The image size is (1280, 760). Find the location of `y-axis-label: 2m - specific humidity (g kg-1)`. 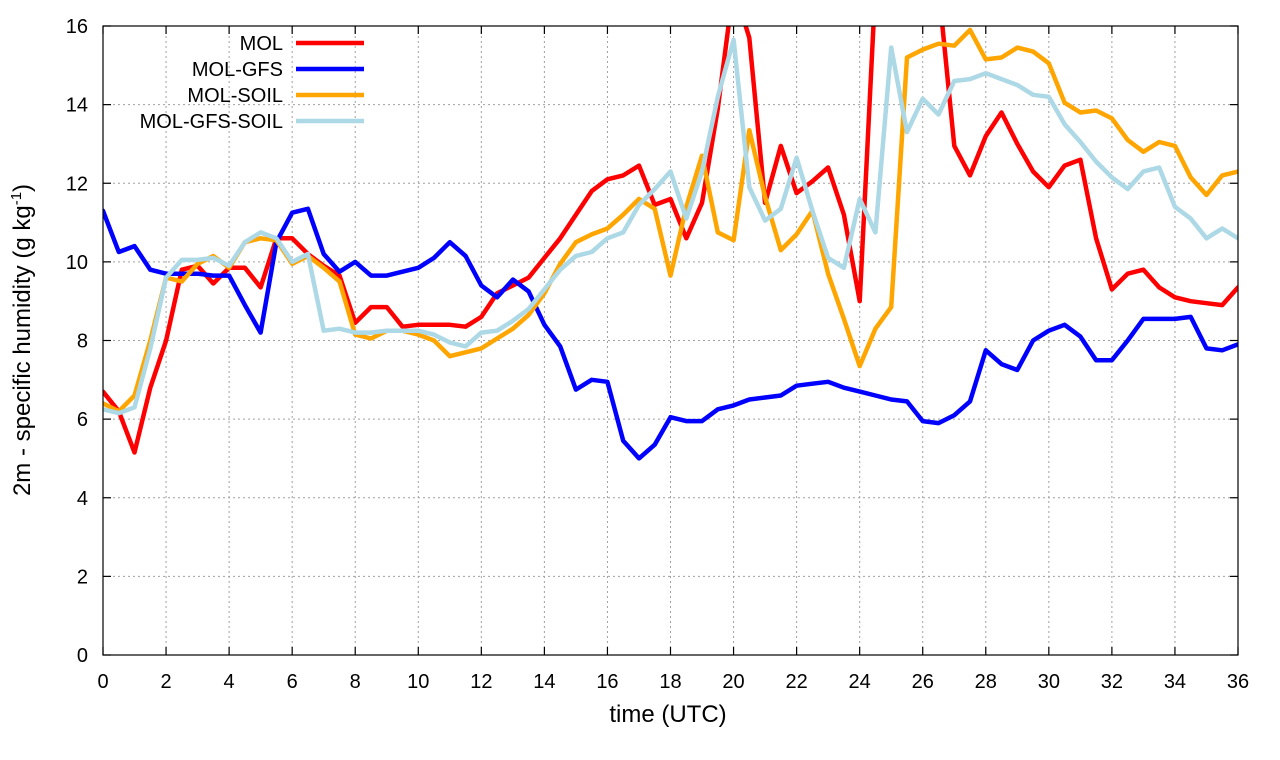

y-axis-label: 2m - specific humidity (g kg-1) is located at coordinates (22, 340).